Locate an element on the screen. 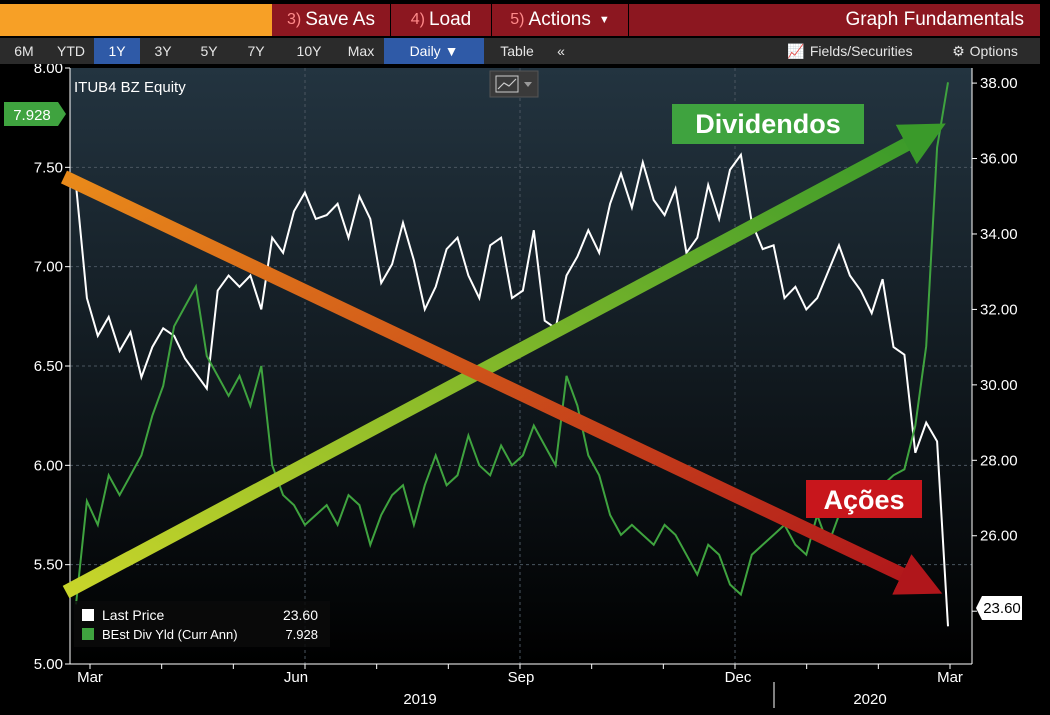  range-7y: 7Y is located at coordinates (256, 51).